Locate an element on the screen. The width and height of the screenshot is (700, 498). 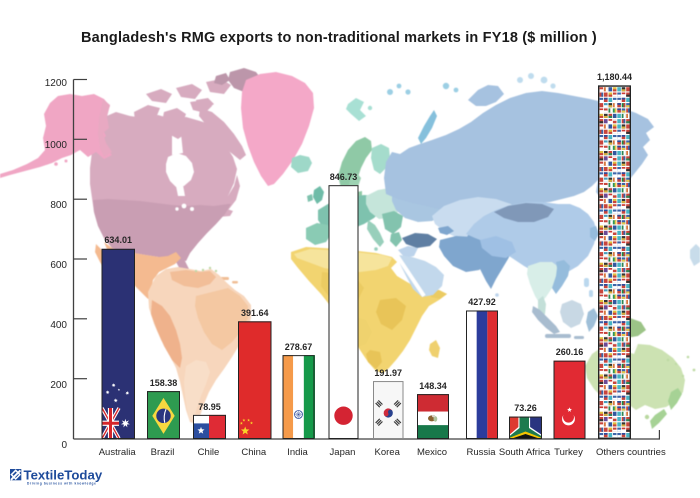
svg-text: TextileToday is located at coordinates (63, 475).